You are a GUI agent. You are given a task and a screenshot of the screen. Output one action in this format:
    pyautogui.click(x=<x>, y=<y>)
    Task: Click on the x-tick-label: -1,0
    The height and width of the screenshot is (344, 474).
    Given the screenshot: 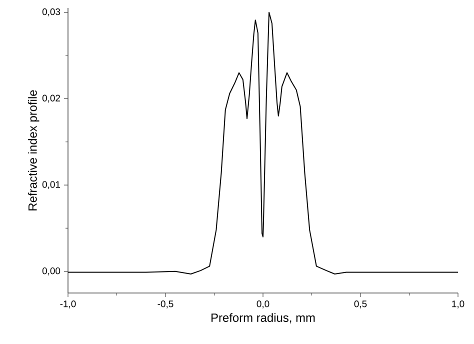 What is the action you would take?
    pyautogui.click(x=68, y=304)
    